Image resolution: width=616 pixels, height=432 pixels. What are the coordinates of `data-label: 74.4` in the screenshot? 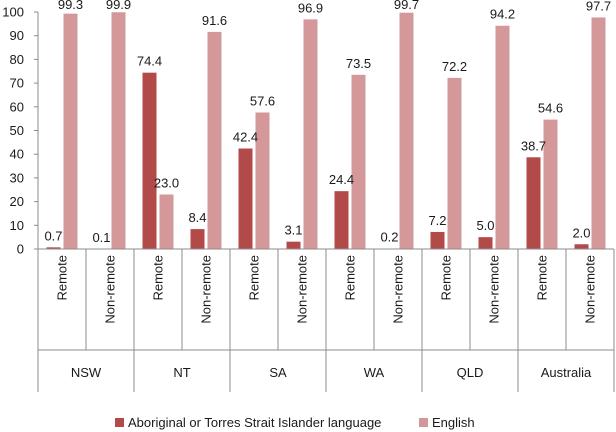 It's located at (149, 61).